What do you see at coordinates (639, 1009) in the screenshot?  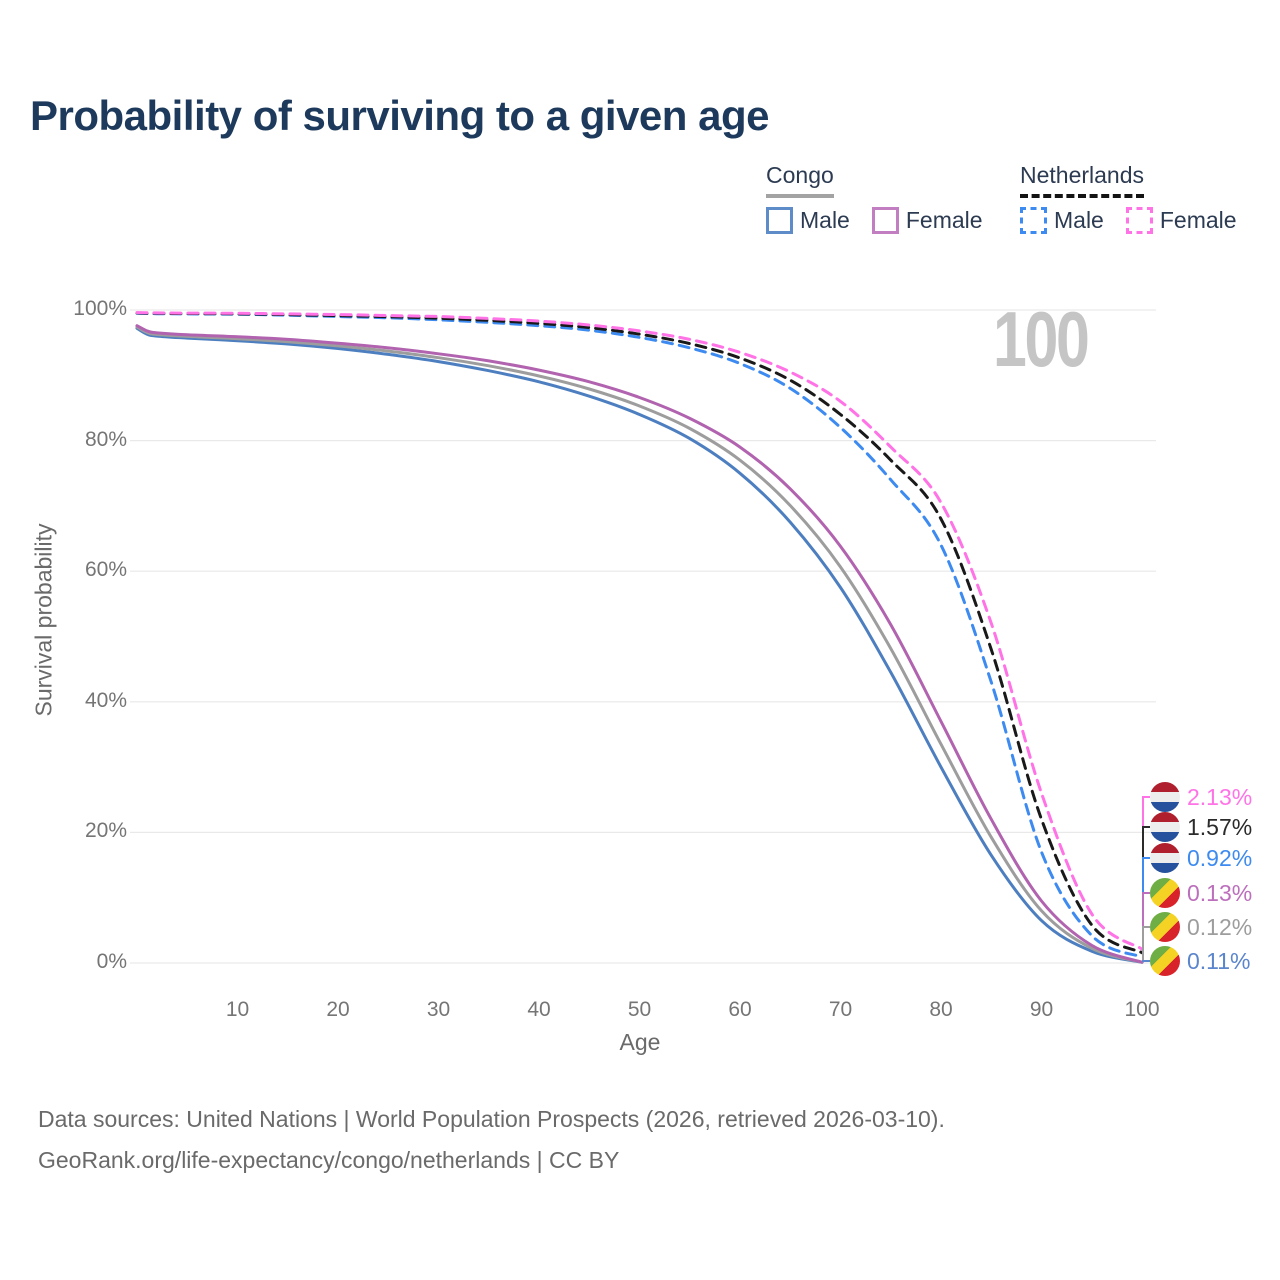 I see `x-tick-label: 50` at bounding box center [639, 1009].